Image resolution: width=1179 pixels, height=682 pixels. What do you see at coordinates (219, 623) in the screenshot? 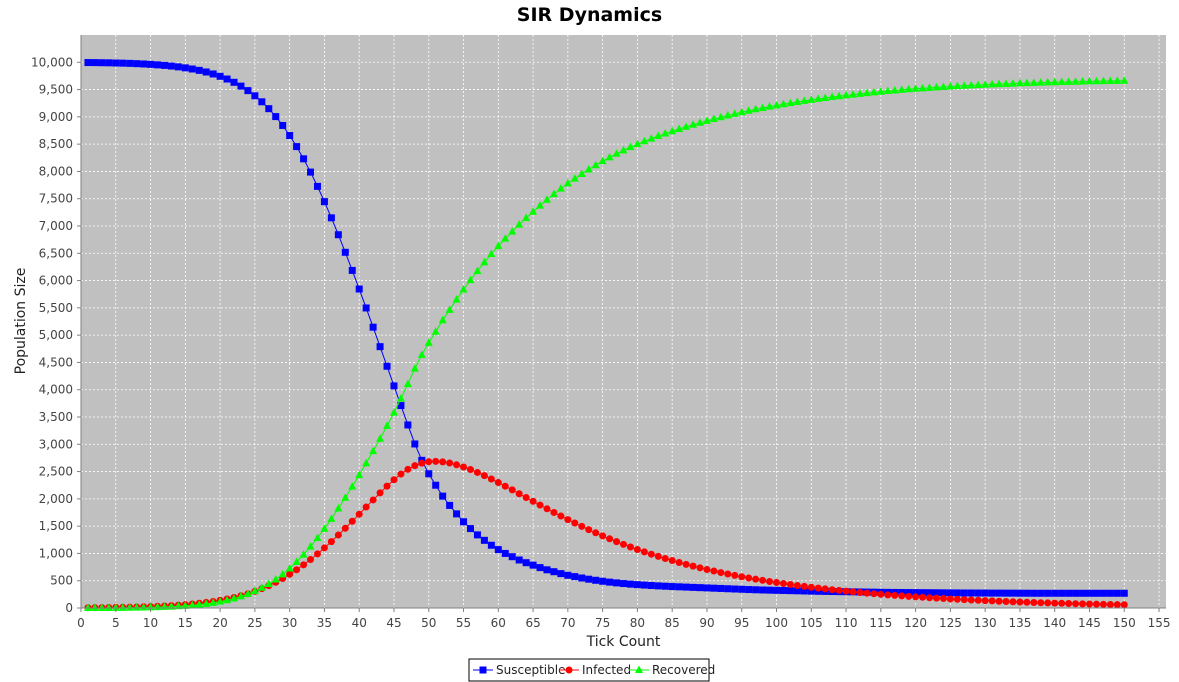
I see `x-tick-label: 20` at bounding box center [219, 623].